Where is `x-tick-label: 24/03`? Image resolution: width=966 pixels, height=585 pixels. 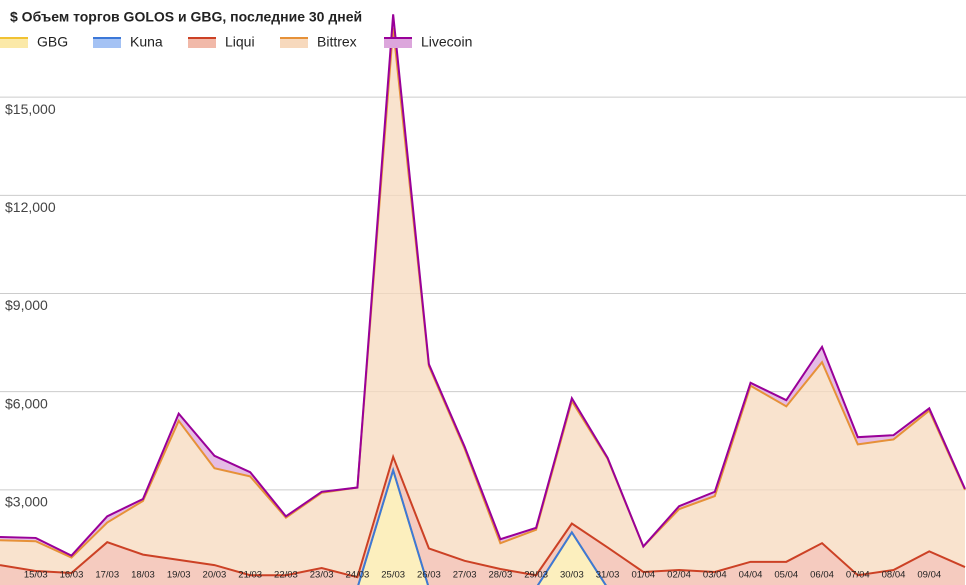
x-tick-label: 24/03 is located at coordinates (358, 575).